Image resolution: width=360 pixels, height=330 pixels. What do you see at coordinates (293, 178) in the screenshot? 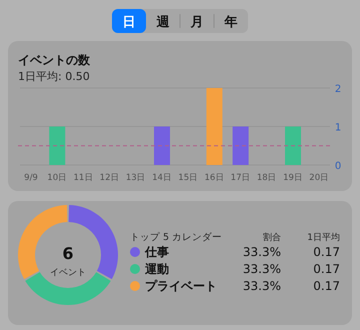
I see `x-tick-label: 19日` at bounding box center [293, 178].